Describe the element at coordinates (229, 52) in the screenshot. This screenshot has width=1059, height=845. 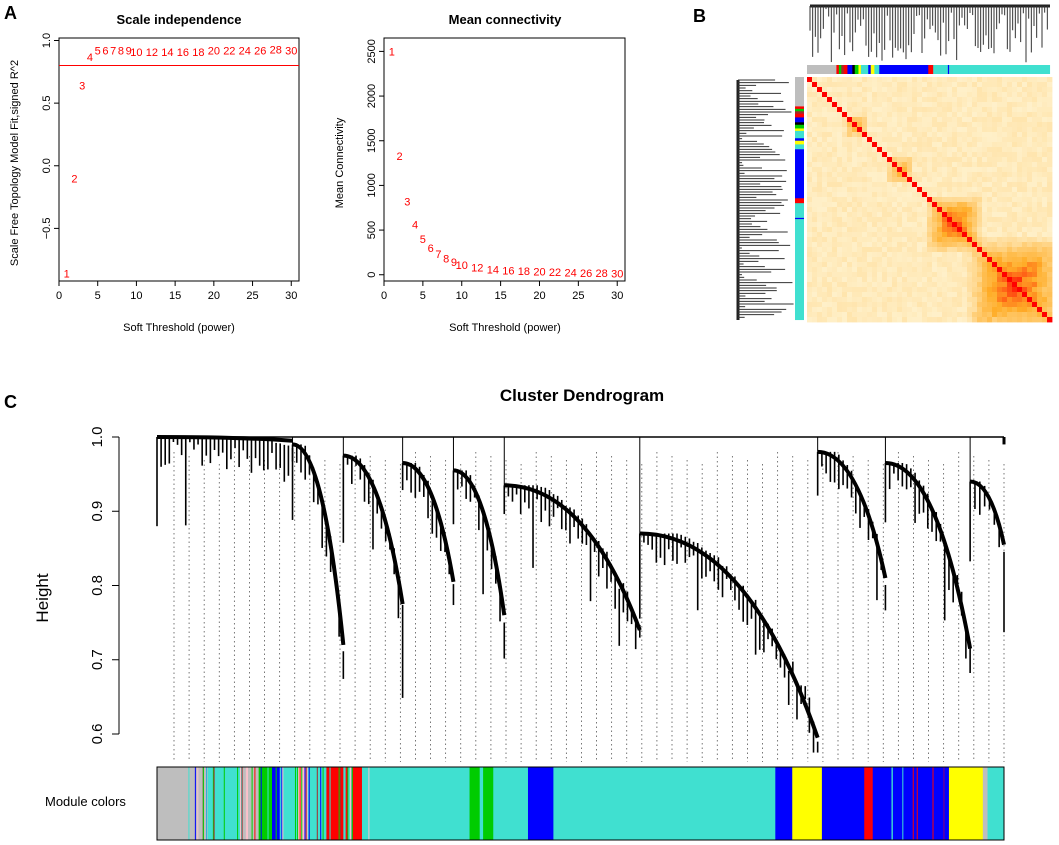
I see `scale-independence-point-label: 22` at that location.